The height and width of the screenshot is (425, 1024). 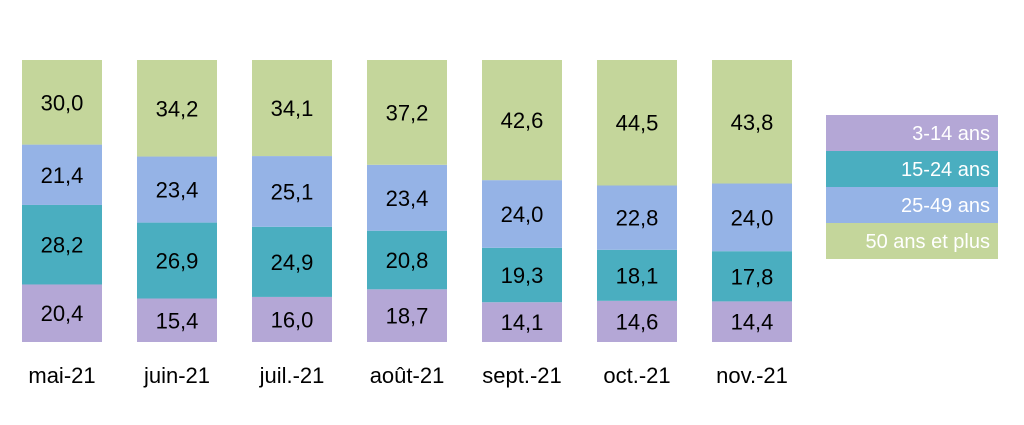 I want to click on data-label: 14,1, so click(x=522, y=322).